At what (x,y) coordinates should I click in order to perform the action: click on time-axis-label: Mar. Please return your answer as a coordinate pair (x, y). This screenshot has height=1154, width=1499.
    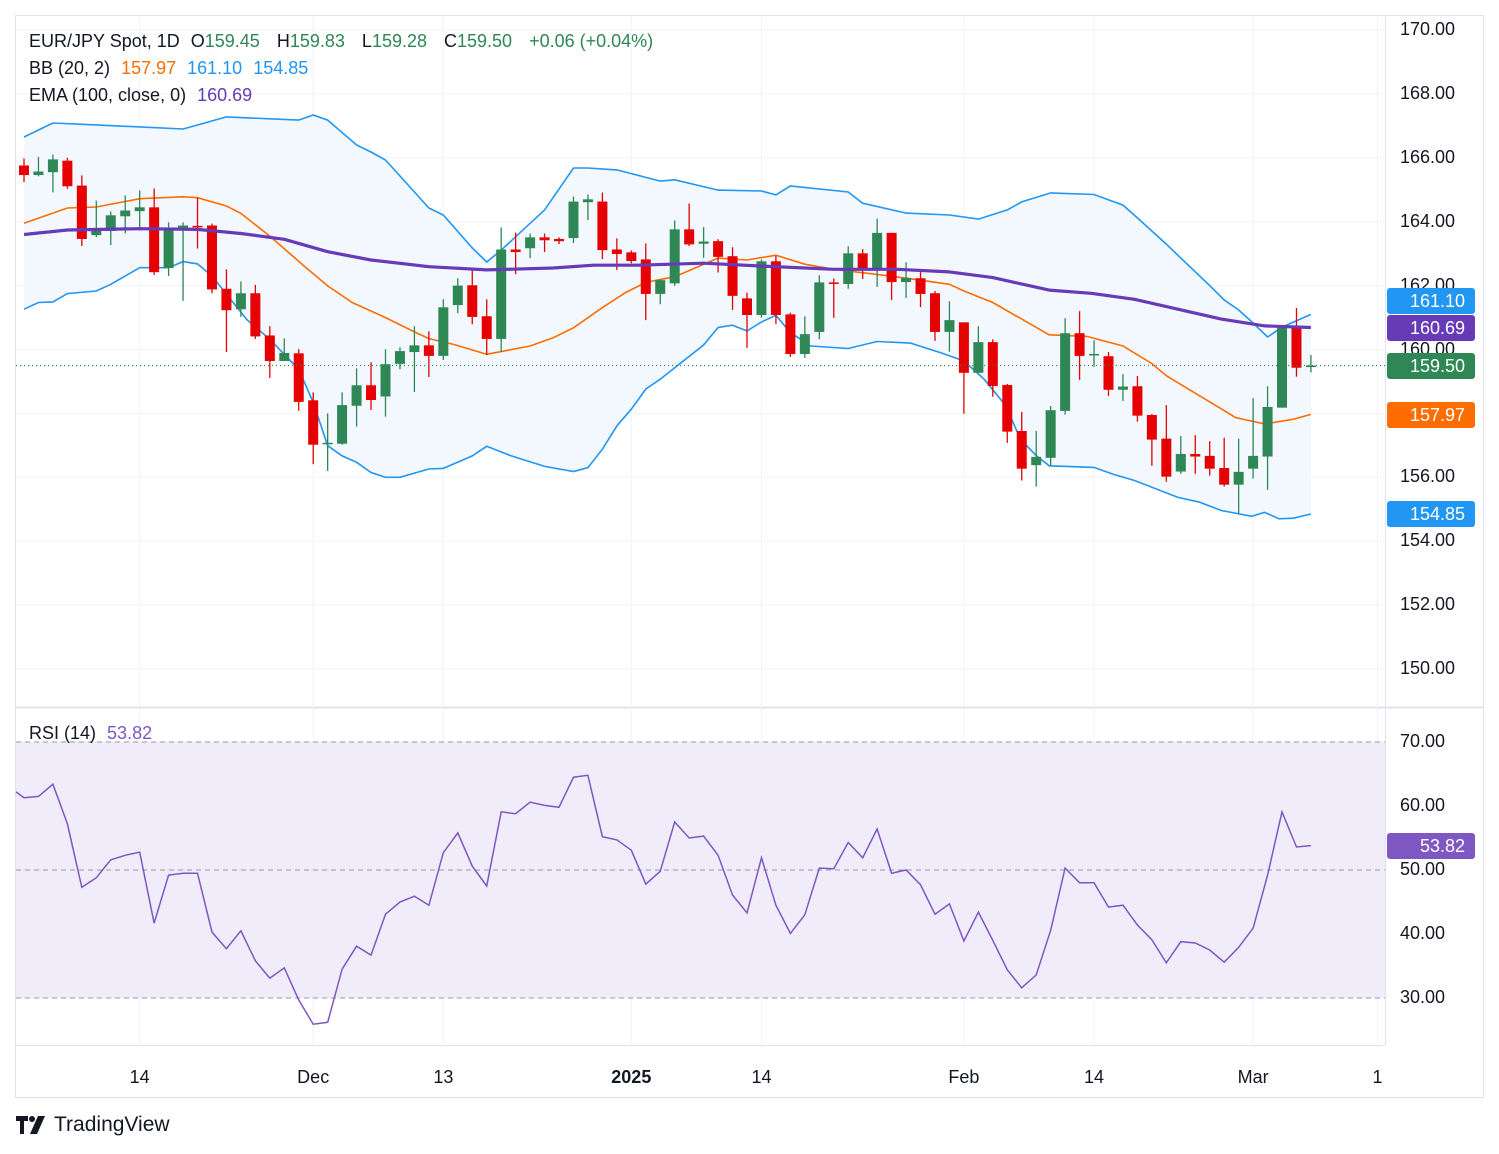
    Looking at the image, I should click on (1253, 1077).